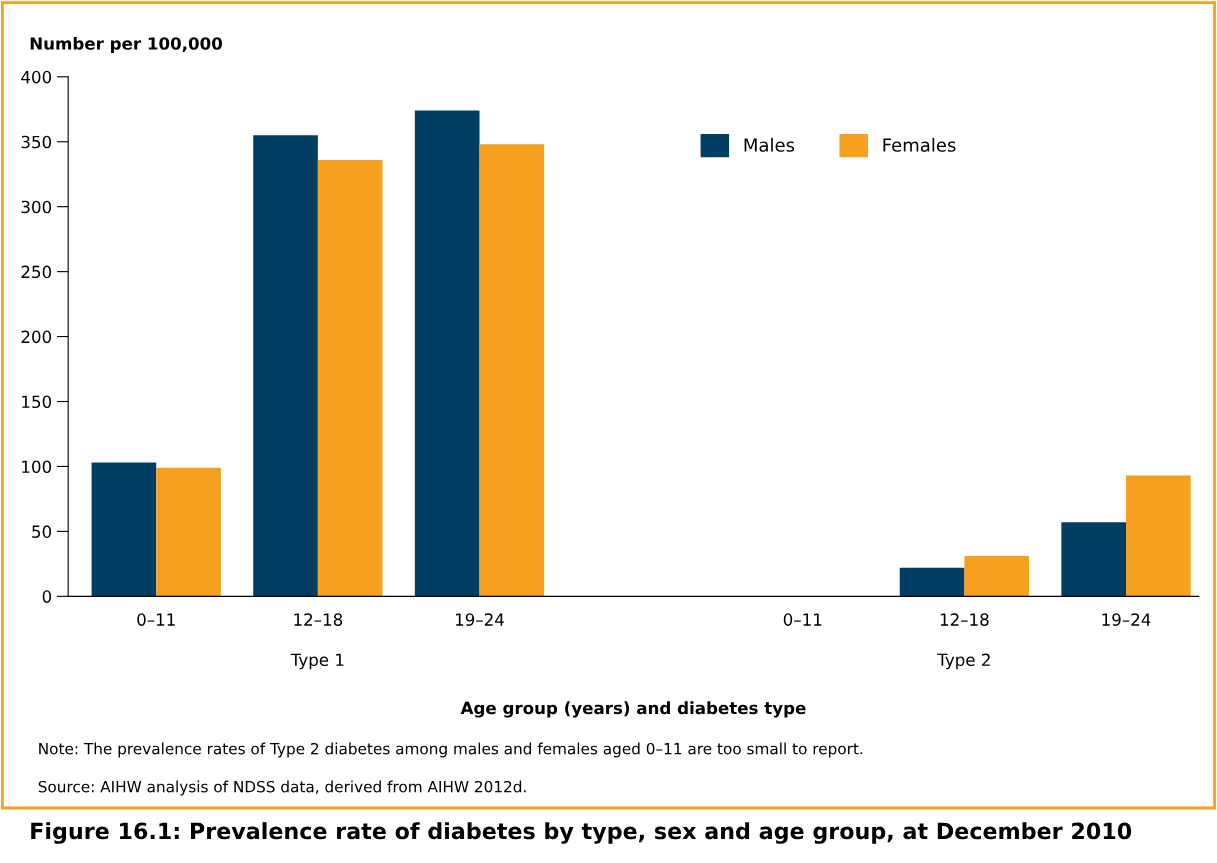 The height and width of the screenshot is (863, 1217). What do you see at coordinates (42, 531) in the screenshot?
I see `y-tick-label: 50` at bounding box center [42, 531].